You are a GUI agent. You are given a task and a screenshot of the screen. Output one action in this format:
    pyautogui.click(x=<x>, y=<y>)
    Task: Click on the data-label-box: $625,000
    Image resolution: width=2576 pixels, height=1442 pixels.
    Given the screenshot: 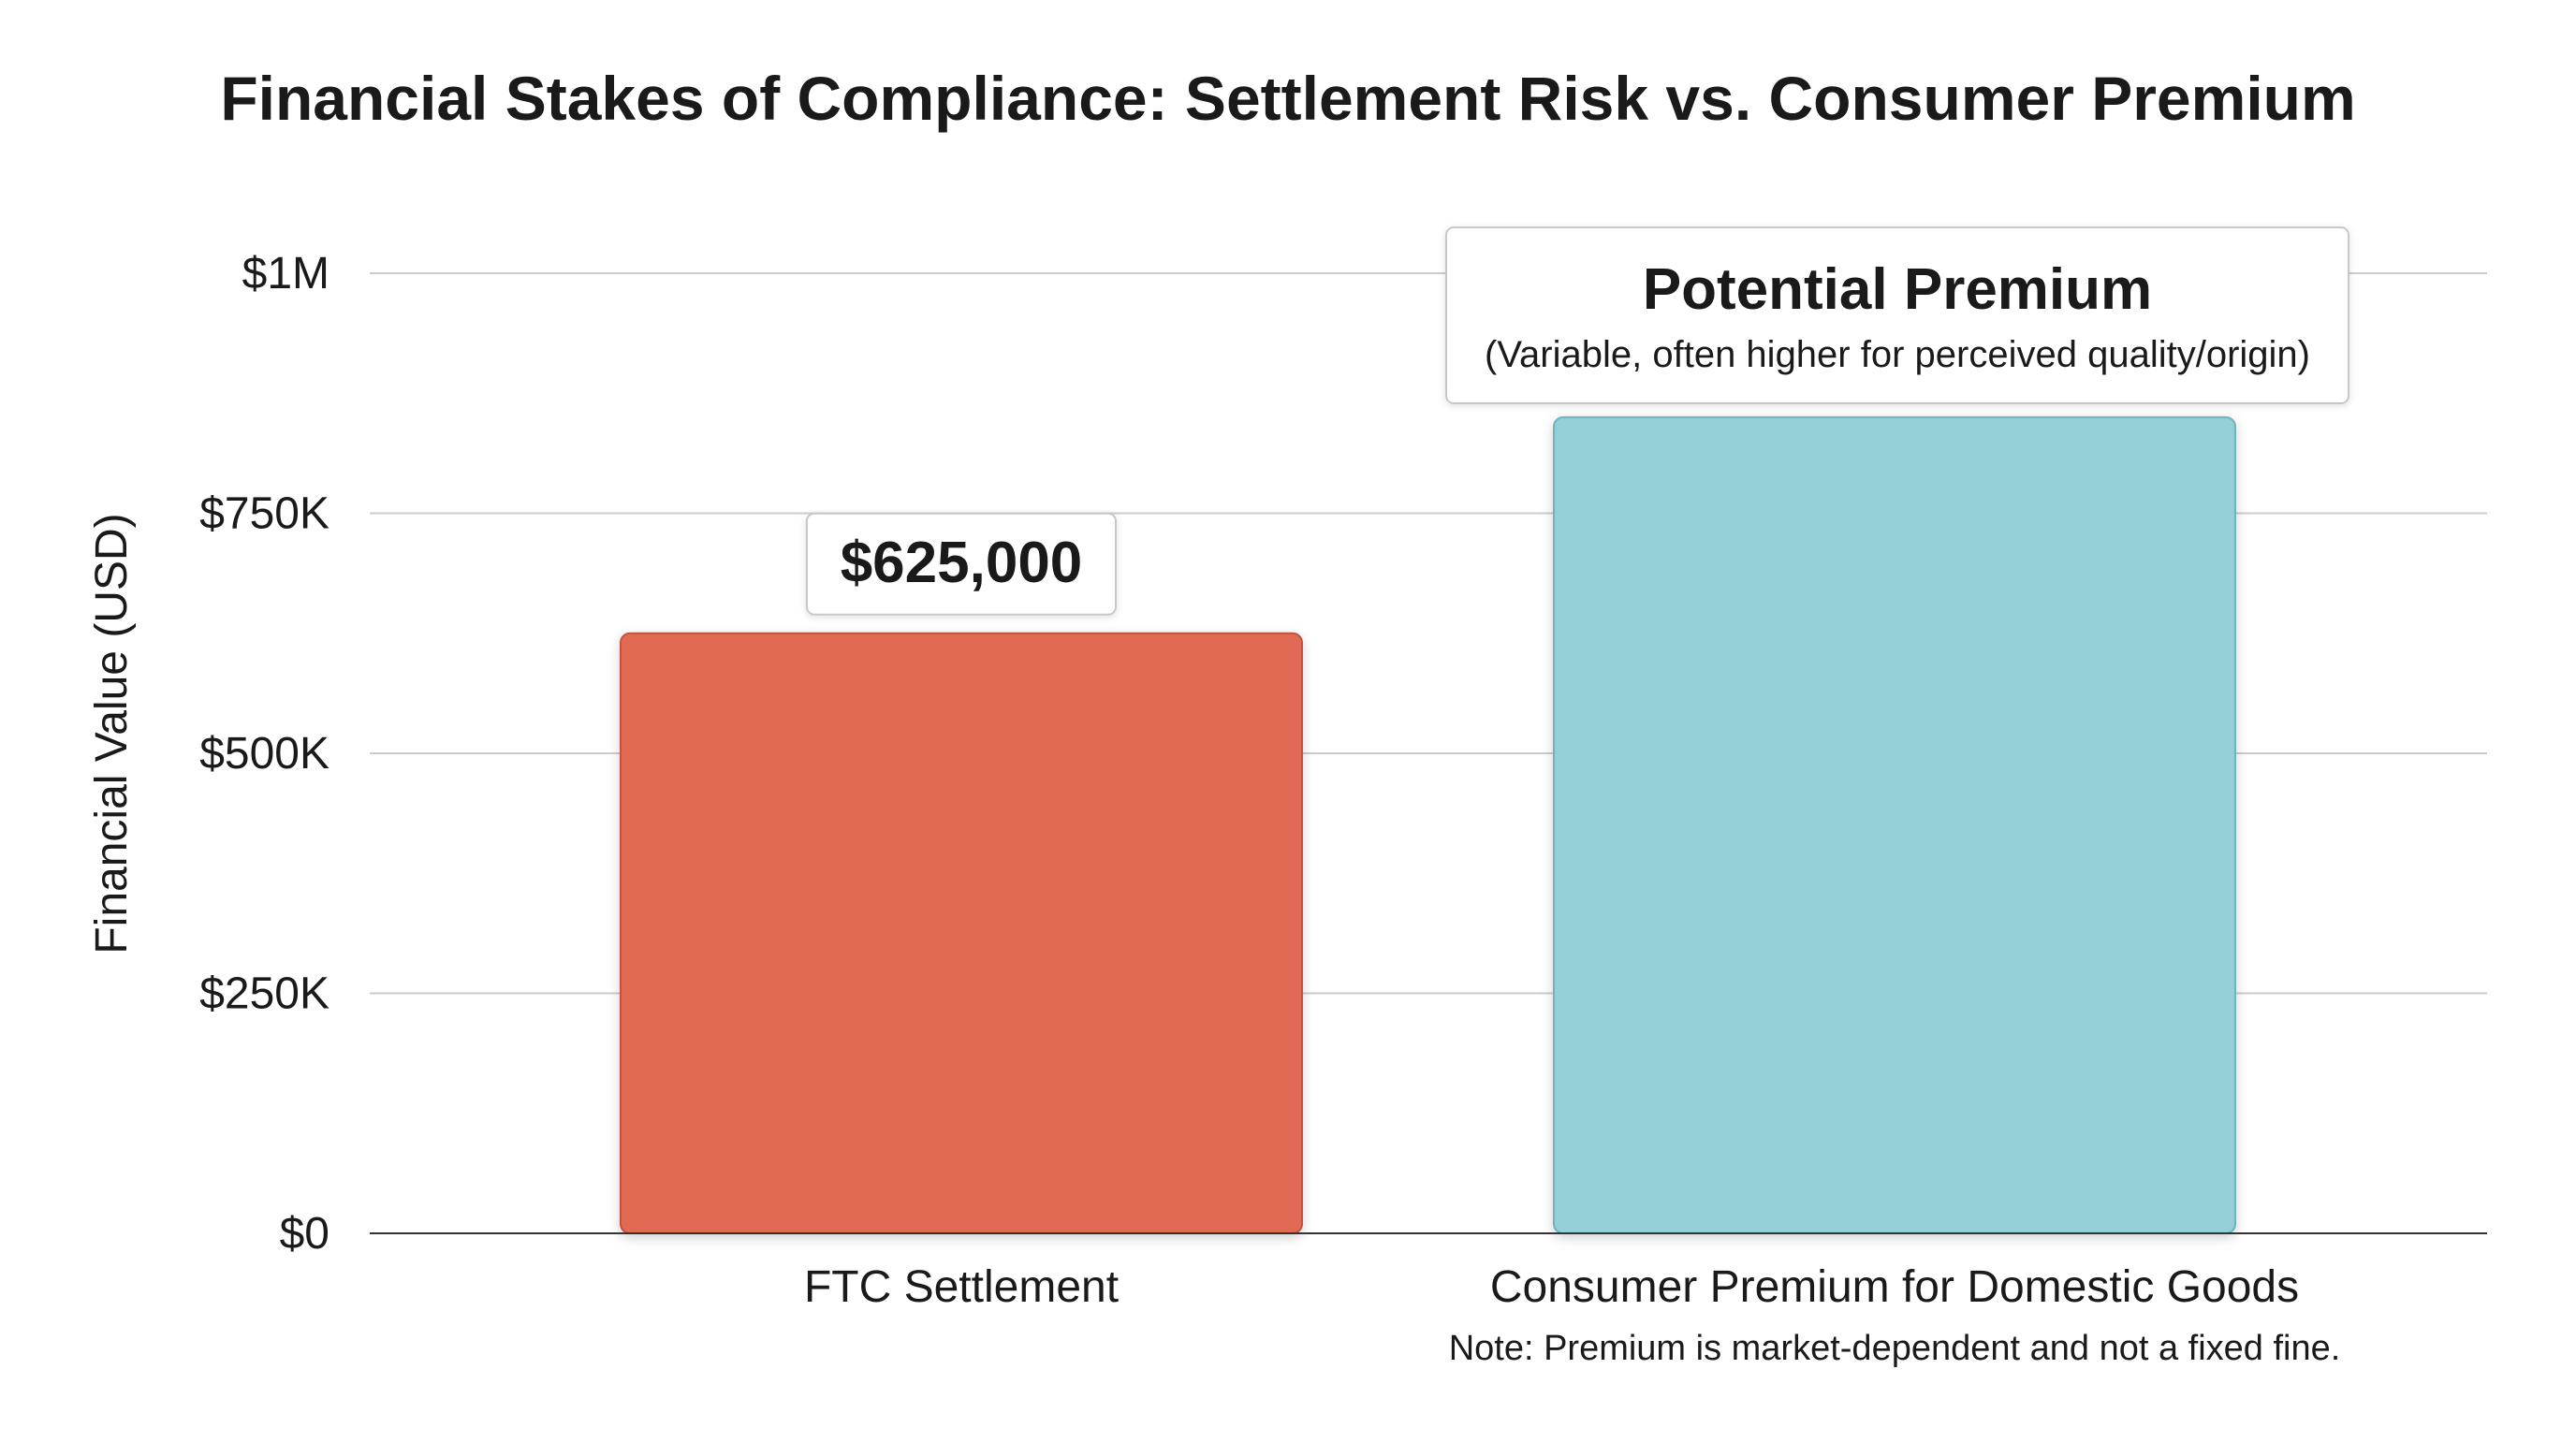 What is the action you would take?
    pyautogui.click(x=962, y=564)
    